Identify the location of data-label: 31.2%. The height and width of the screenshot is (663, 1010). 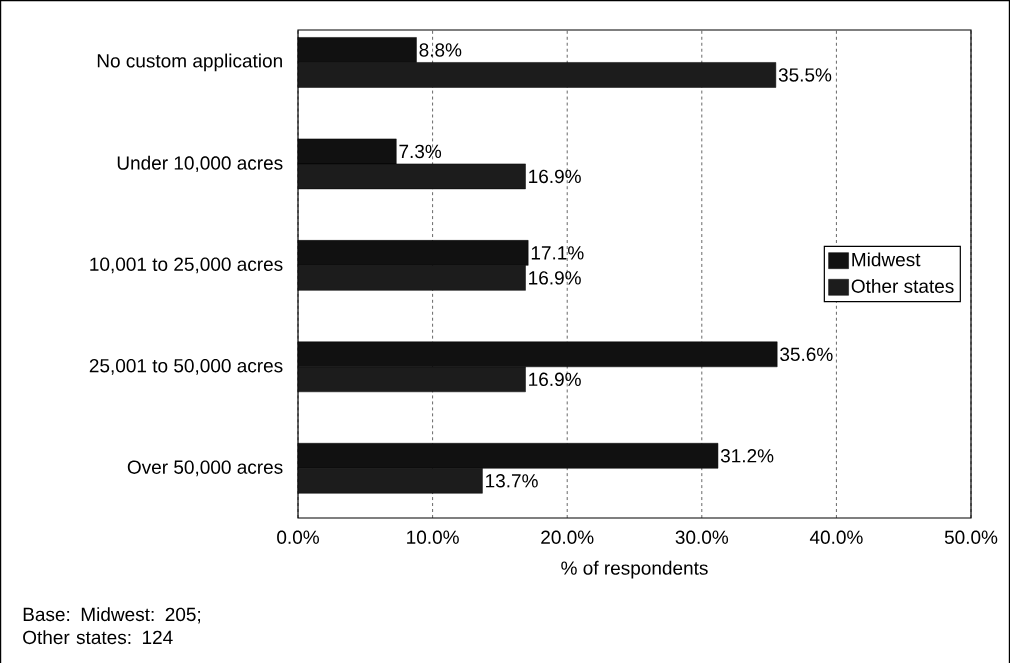
(747, 456).